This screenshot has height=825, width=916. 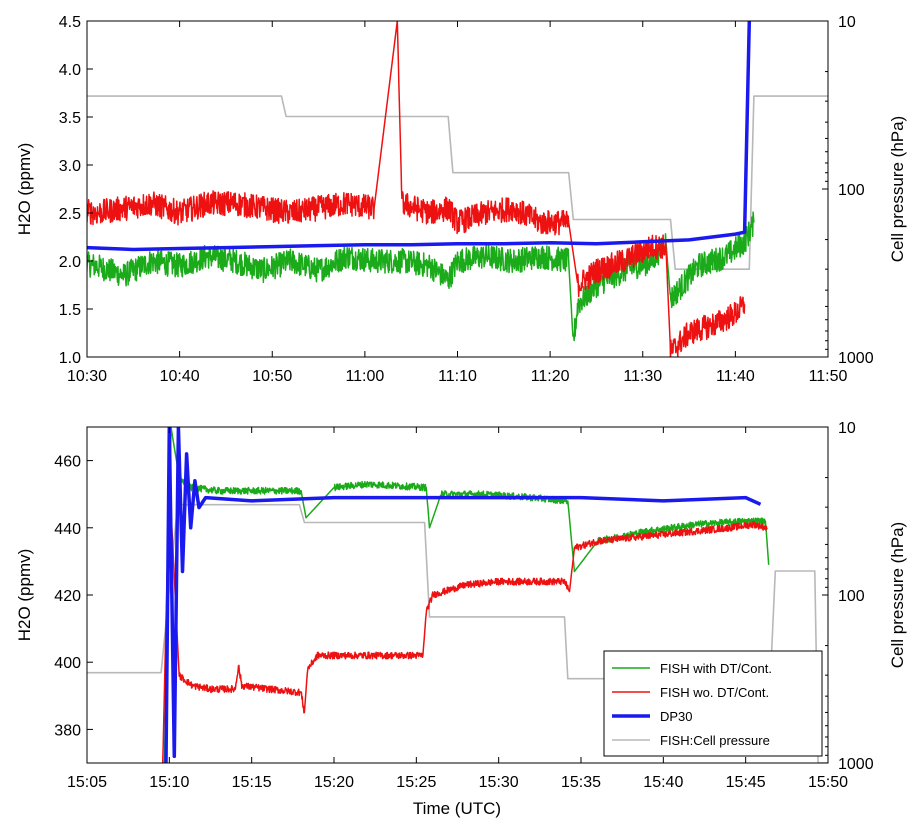 What do you see at coordinates (70, 22) in the screenshot?
I see `top-y-tick-label: 4.5` at bounding box center [70, 22].